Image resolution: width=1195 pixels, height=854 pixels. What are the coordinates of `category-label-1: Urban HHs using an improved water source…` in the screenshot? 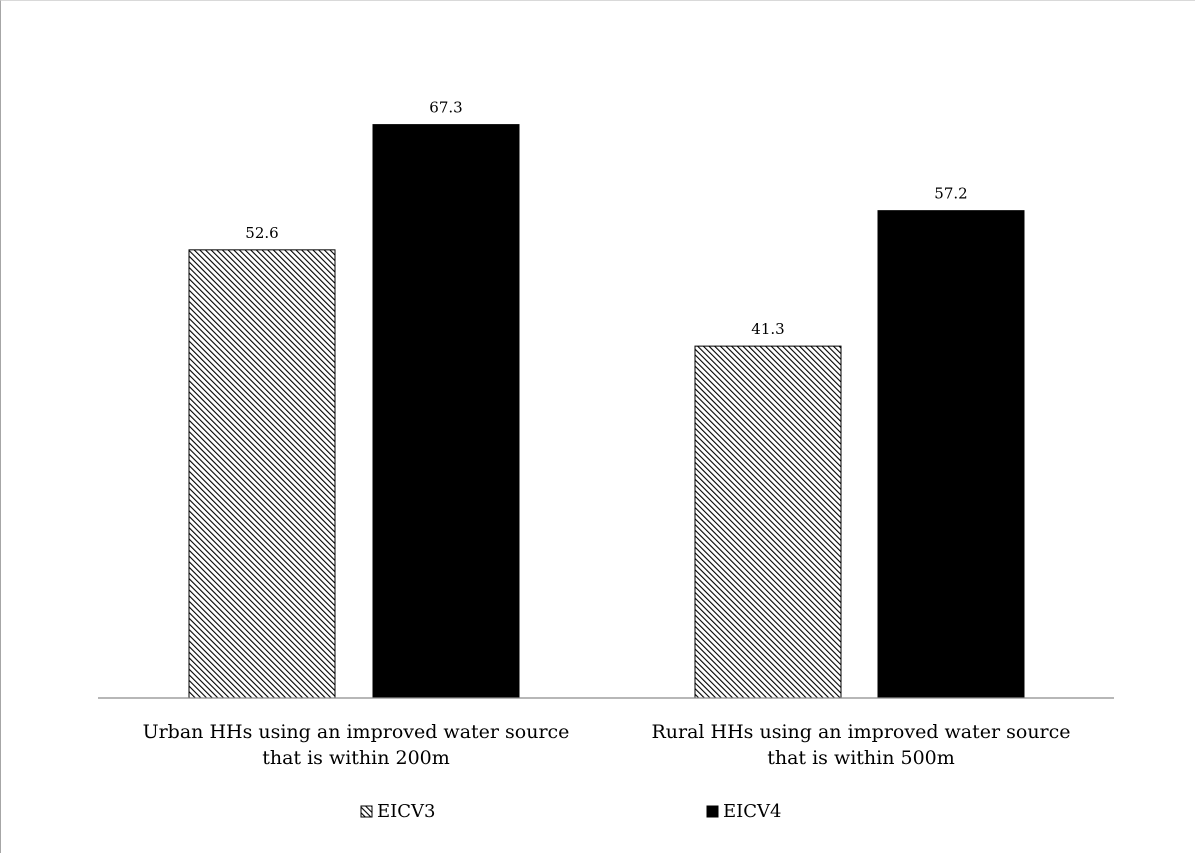 It's located at (356, 745).